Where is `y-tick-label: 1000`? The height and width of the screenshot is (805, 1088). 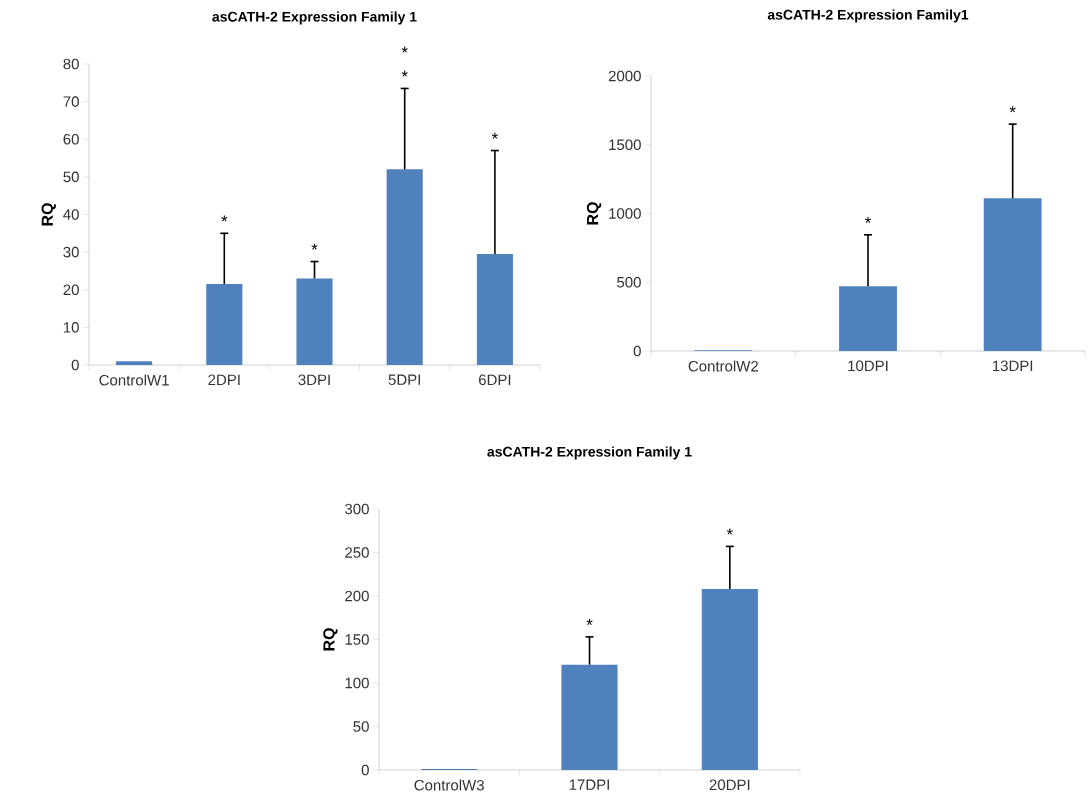
y-tick-label: 1000 is located at coordinates (625, 213).